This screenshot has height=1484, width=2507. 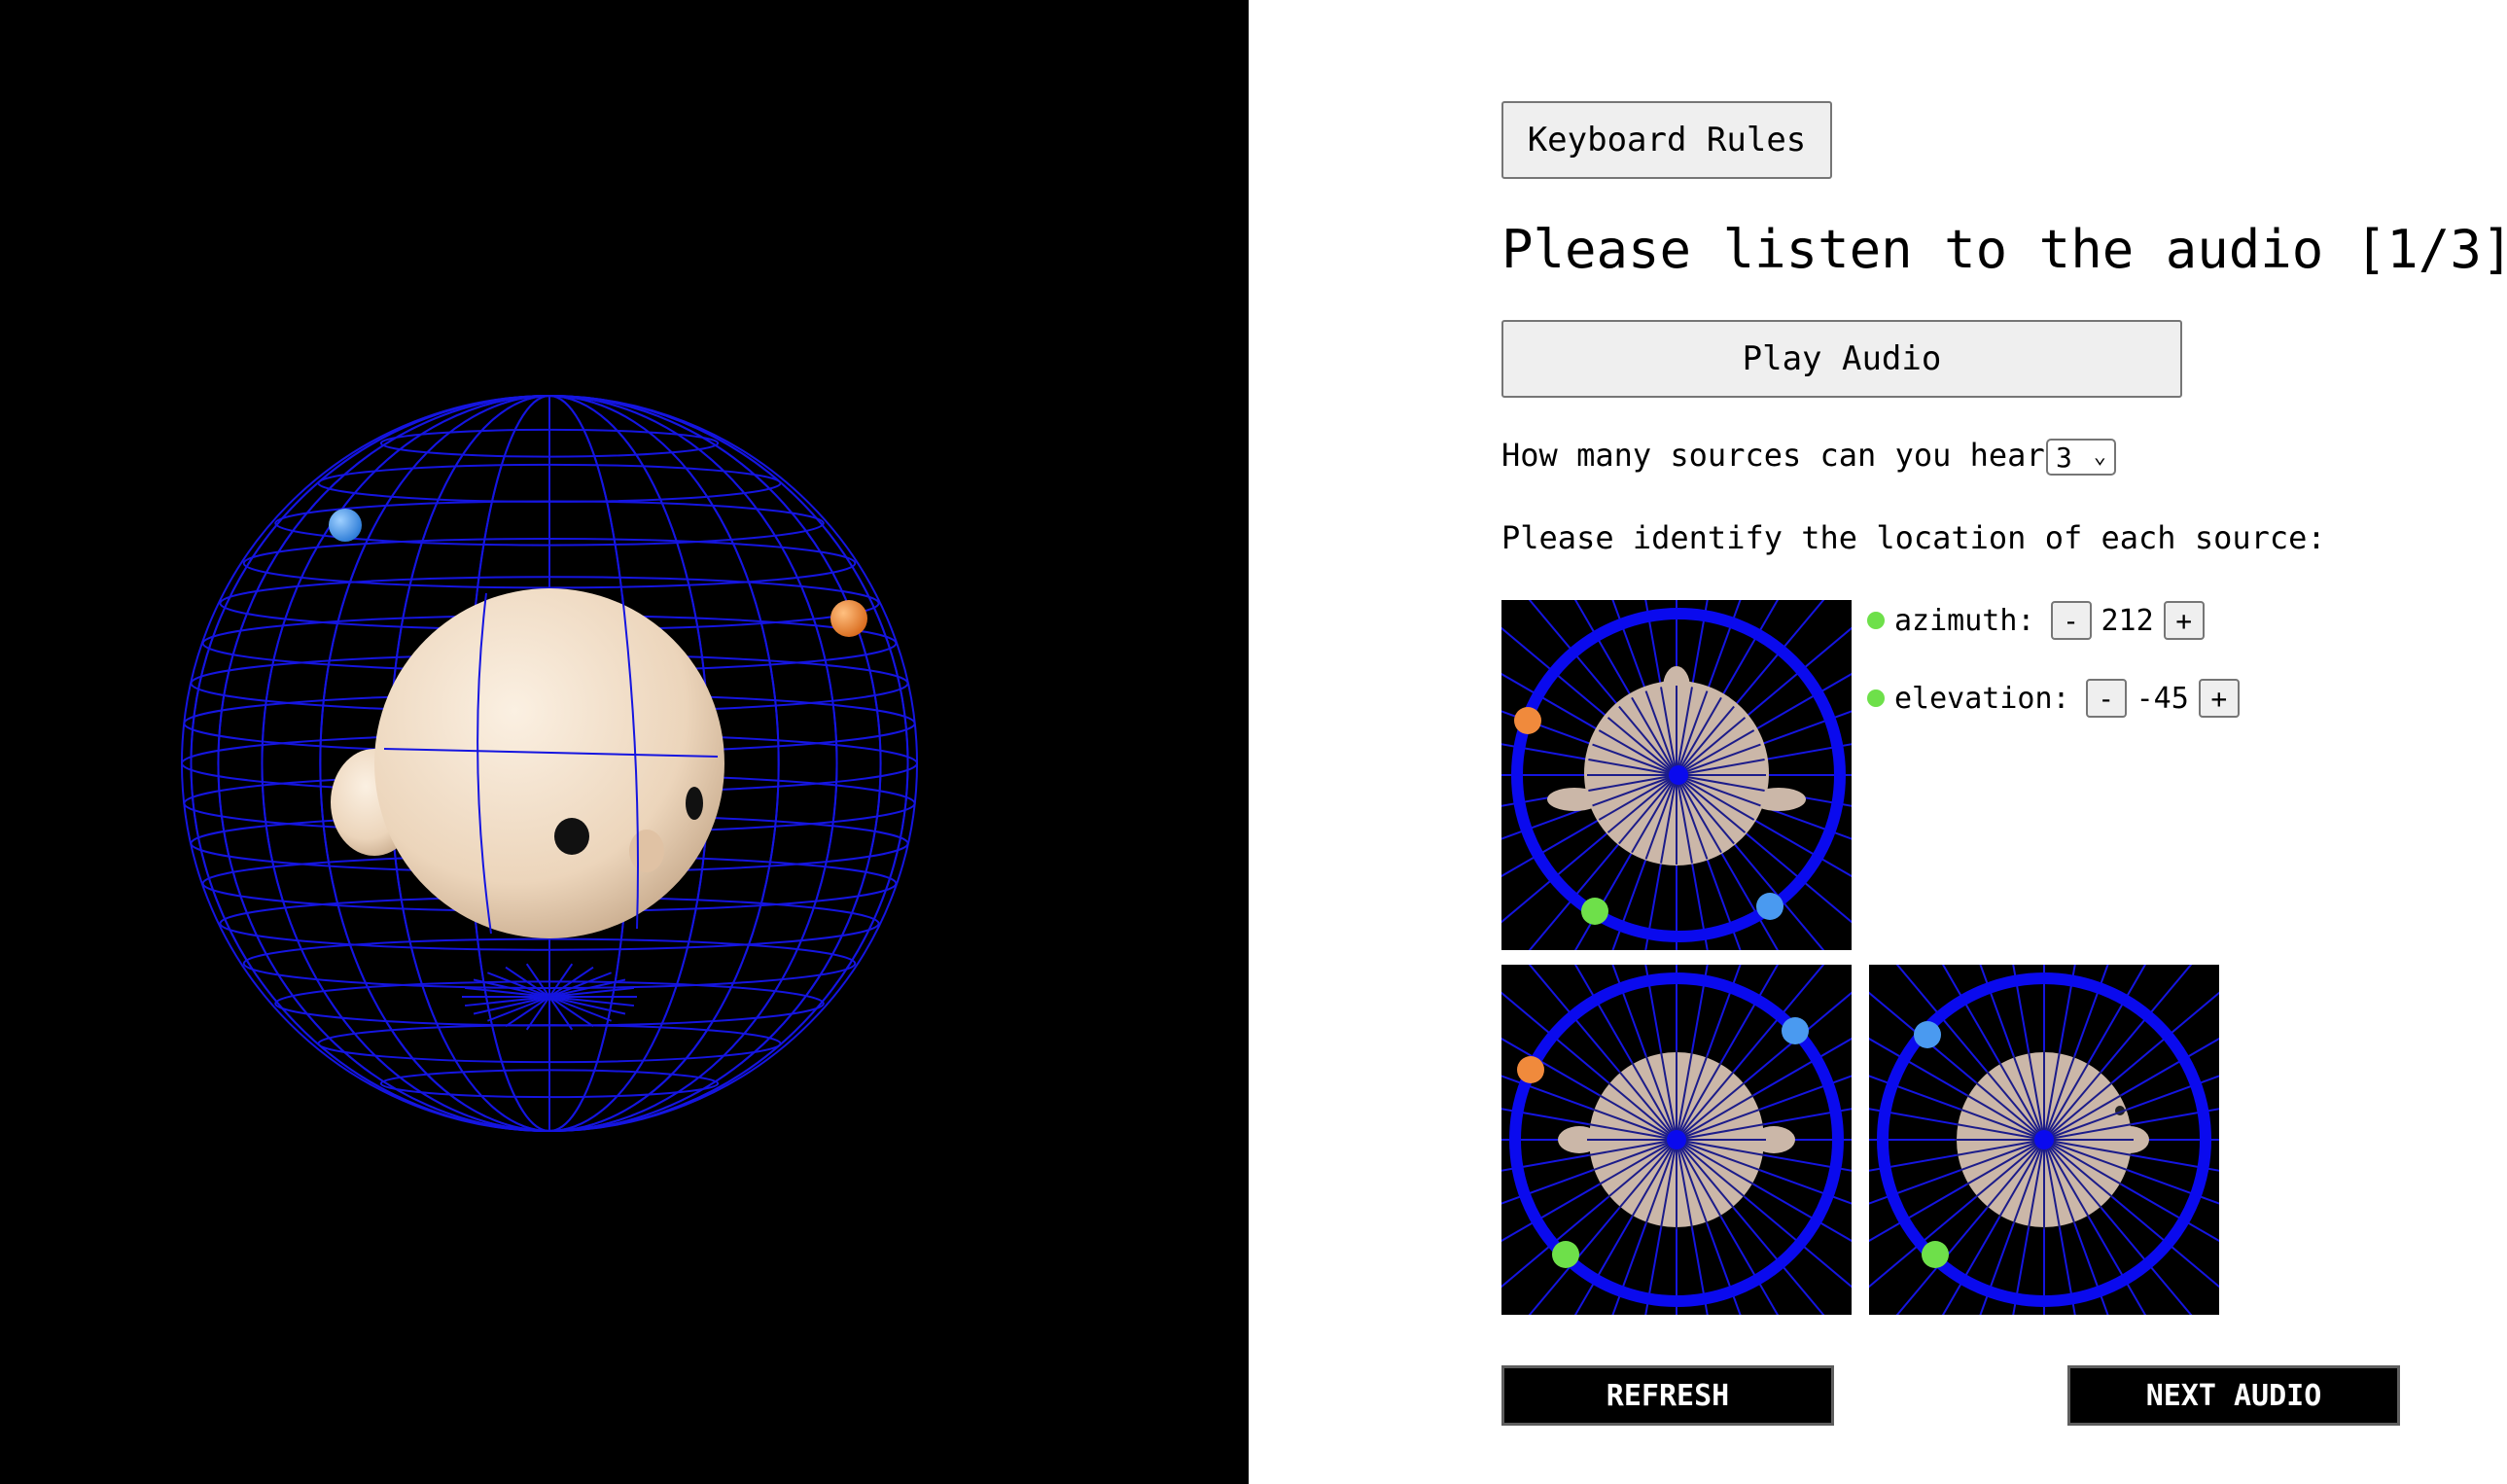 I want to click on azimuth-value: 212, so click(x=2127, y=621).